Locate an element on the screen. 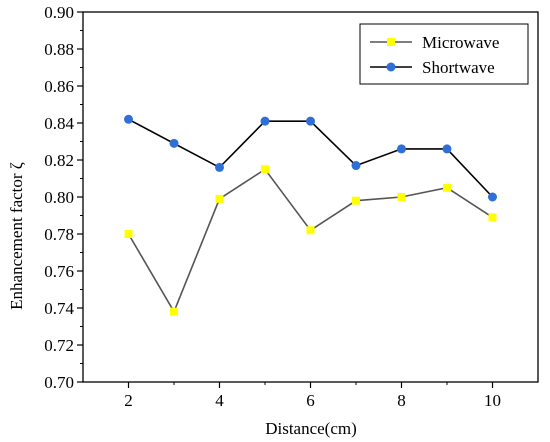  x-tick-label: 8 is located at coordinates (401, 400).